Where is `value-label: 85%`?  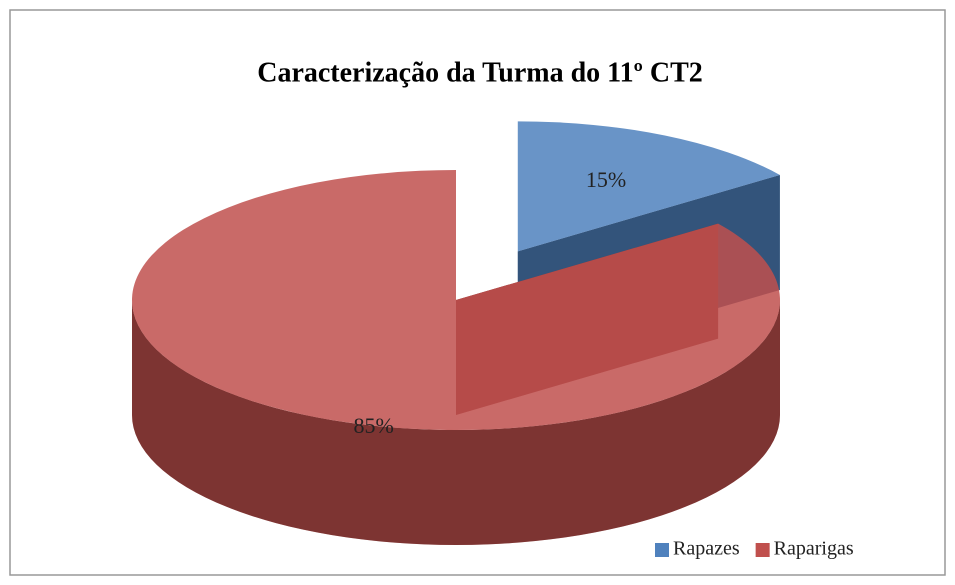
value-label: 85% is located at coordinates (373, 425).